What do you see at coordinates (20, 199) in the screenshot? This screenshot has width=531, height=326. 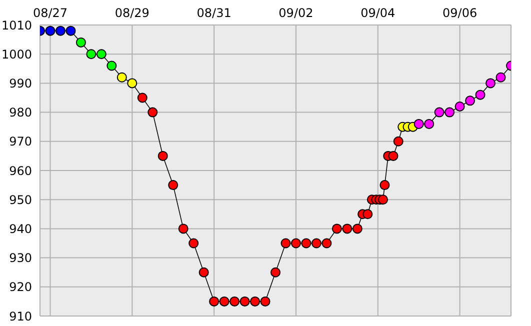 I see `y-tick-label: 950` at bounding box center [20, 199].